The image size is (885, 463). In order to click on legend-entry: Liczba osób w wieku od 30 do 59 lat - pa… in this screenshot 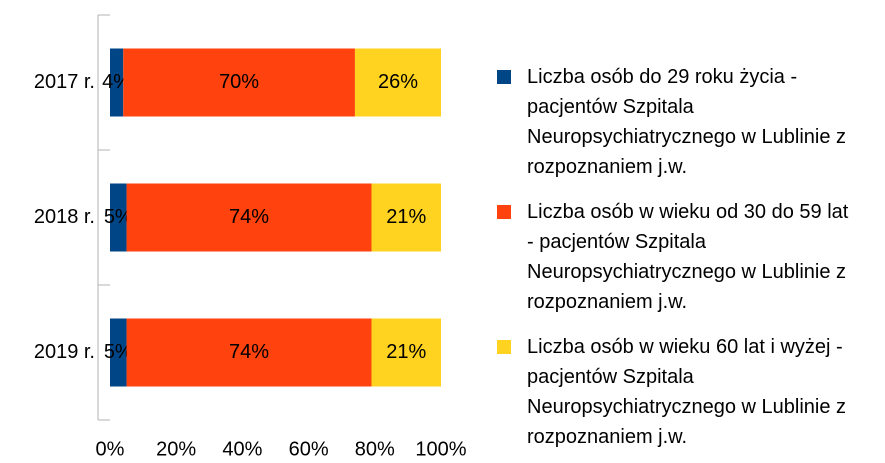, I will do `click(677, 257)`.